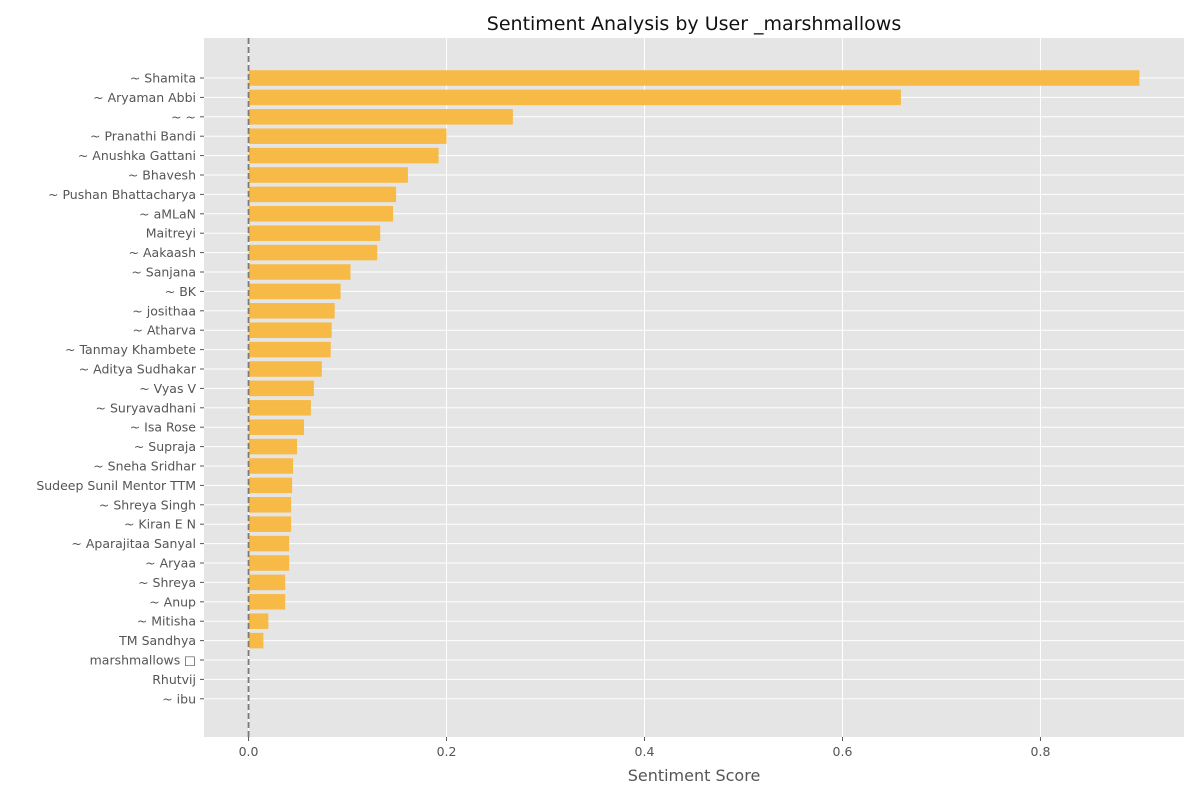 Image resolution: width=1200 pixels, height=804 pixels. I want to click on y-tick-label: ~ Isa Rose, so click(163, 427).